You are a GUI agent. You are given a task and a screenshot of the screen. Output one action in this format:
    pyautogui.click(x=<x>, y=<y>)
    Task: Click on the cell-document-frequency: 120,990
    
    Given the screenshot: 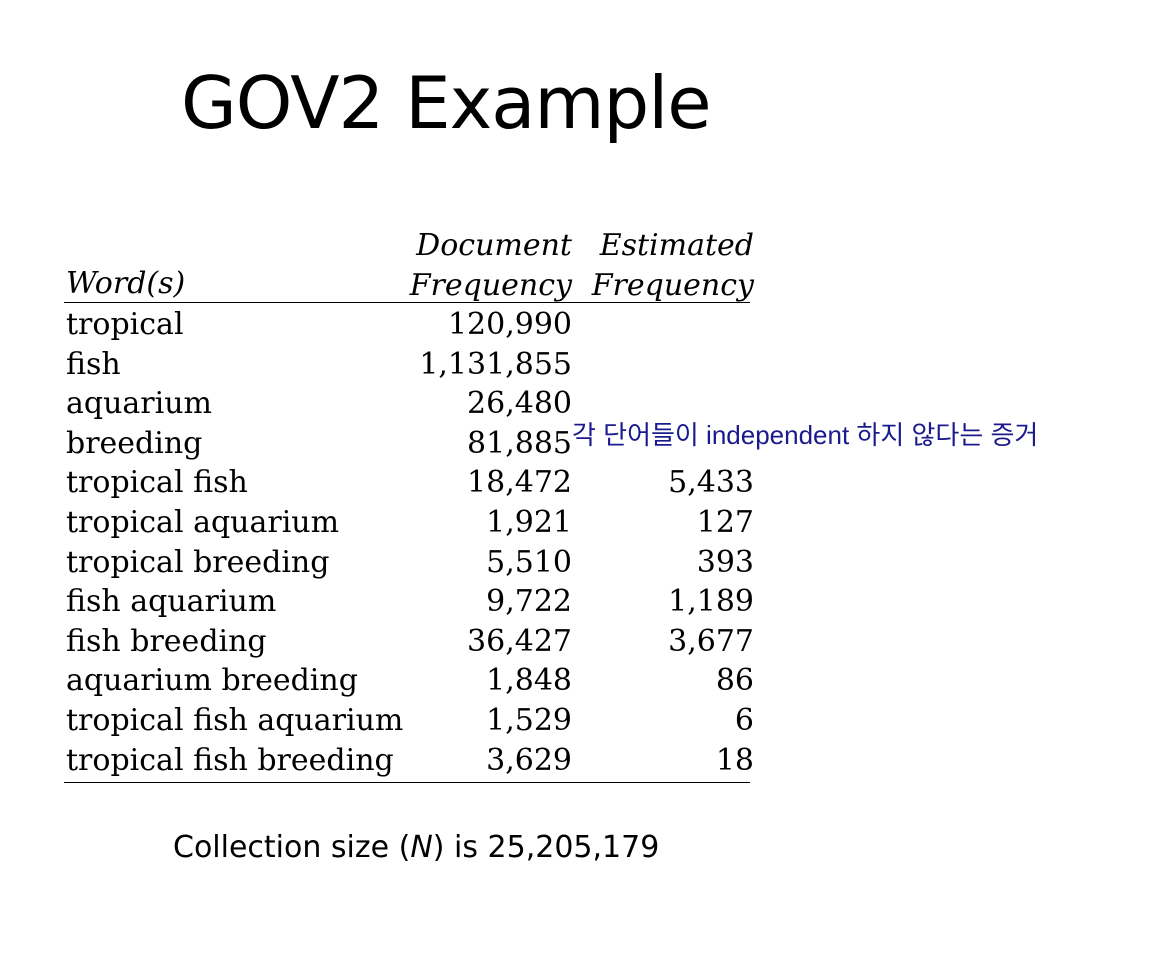 What is the action you would take?
    pyautogui.click(x=509, y=324)
    